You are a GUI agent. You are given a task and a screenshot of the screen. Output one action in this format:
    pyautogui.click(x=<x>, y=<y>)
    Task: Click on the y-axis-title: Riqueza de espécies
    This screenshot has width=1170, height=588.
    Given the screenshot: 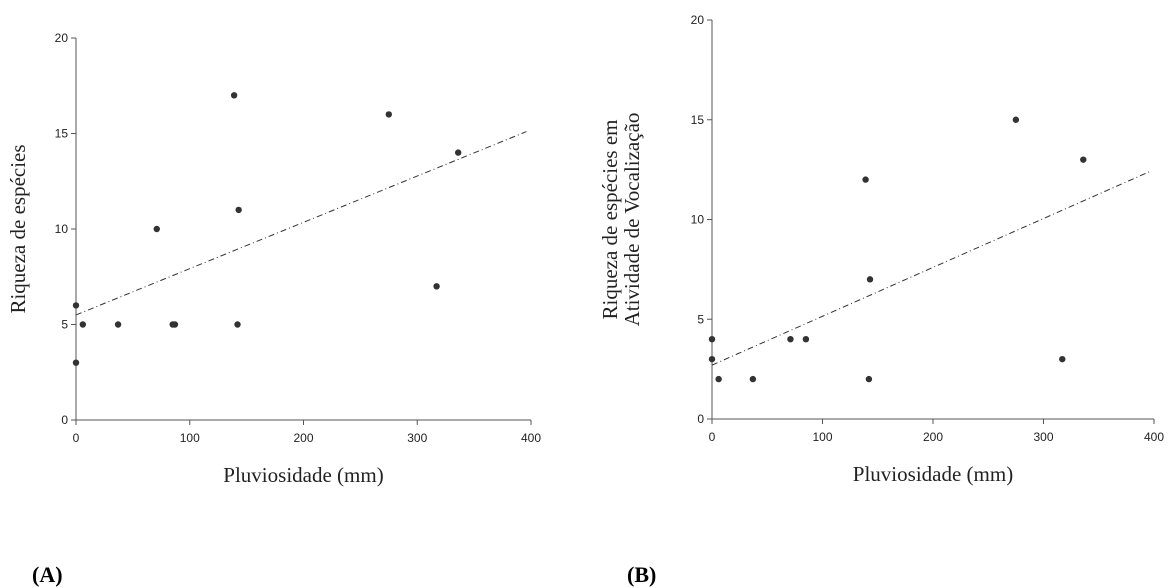 What is the action you would take?
    pyautogui.click(x=18, y=228)
    